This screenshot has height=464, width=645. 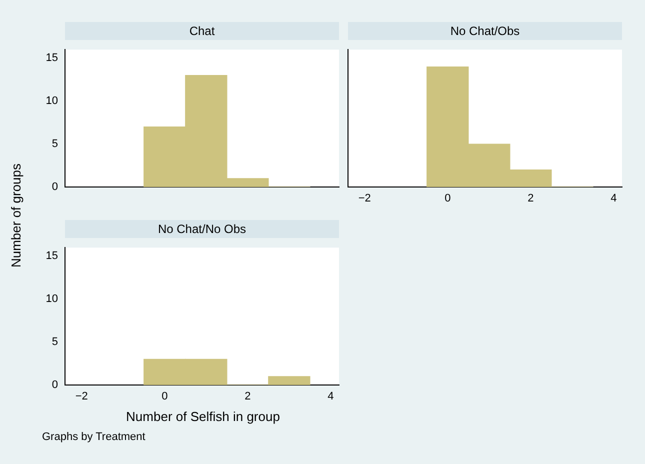 I want to click on chart-title: No Chat/No Obs, so click(x=202, y=229).